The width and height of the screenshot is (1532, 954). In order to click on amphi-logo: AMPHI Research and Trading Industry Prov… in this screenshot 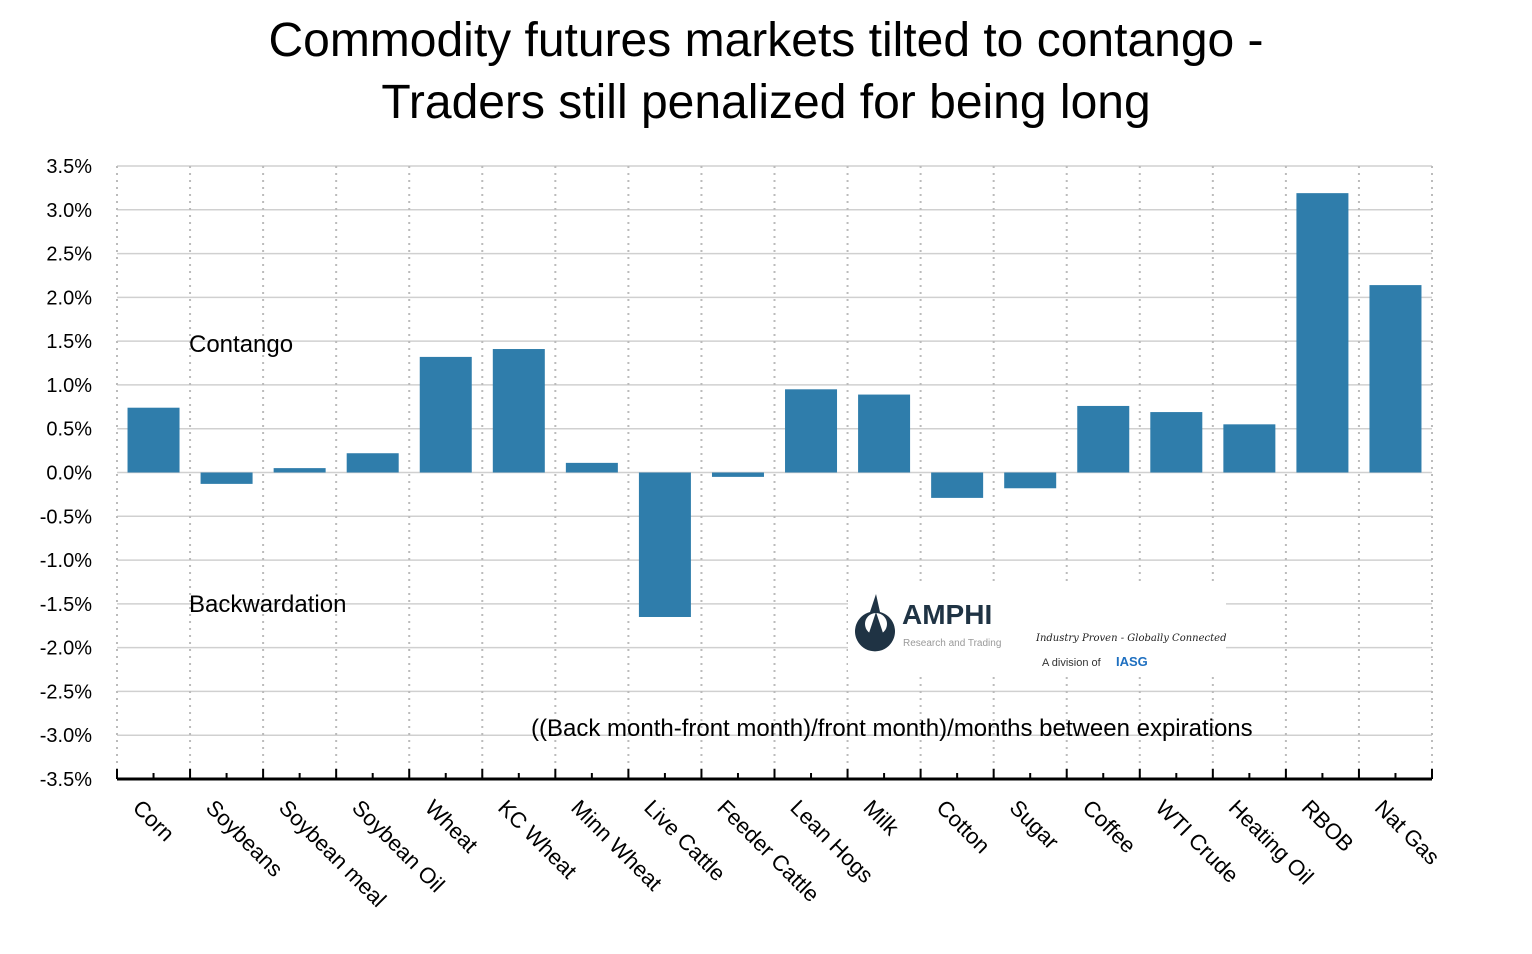, I will do `click(1037, 630)`.